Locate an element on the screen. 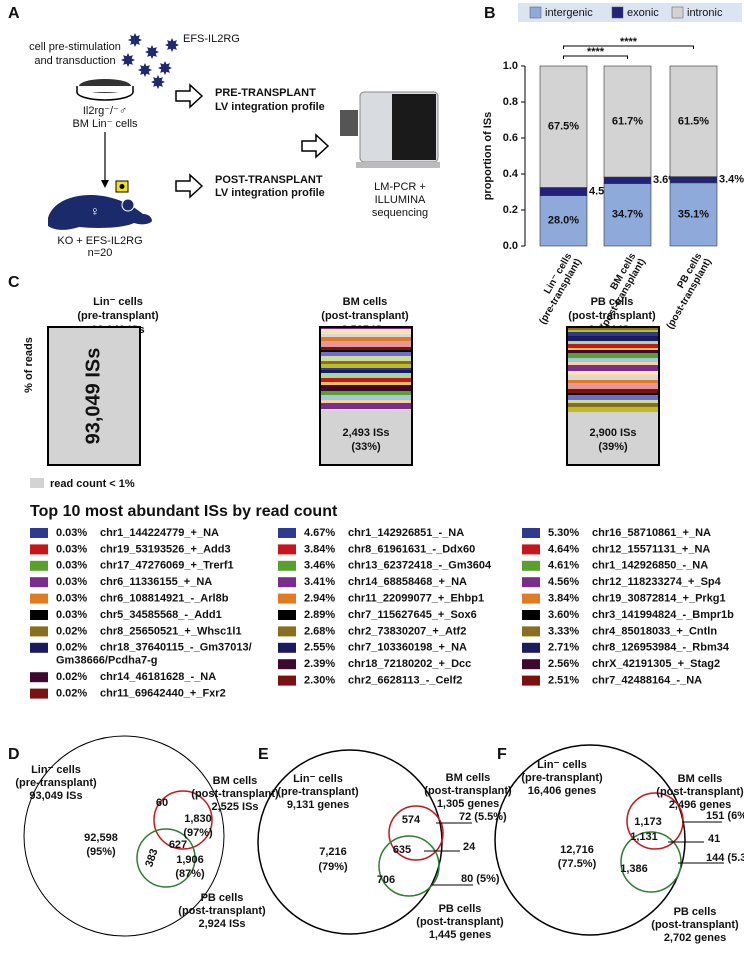  row-percent: 2.39% is located at coordinates (319, 664).